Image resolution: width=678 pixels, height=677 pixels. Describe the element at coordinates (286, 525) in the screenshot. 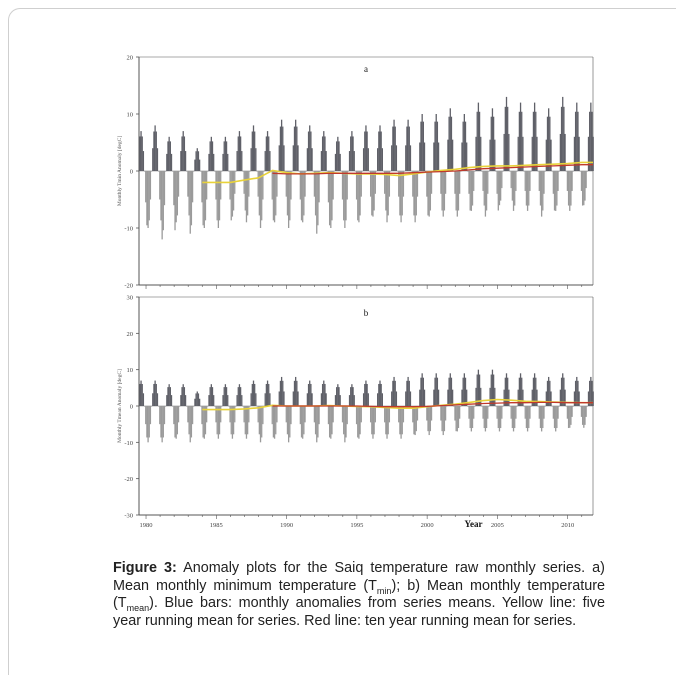

I see `x-tick-label: 1990` at that location.